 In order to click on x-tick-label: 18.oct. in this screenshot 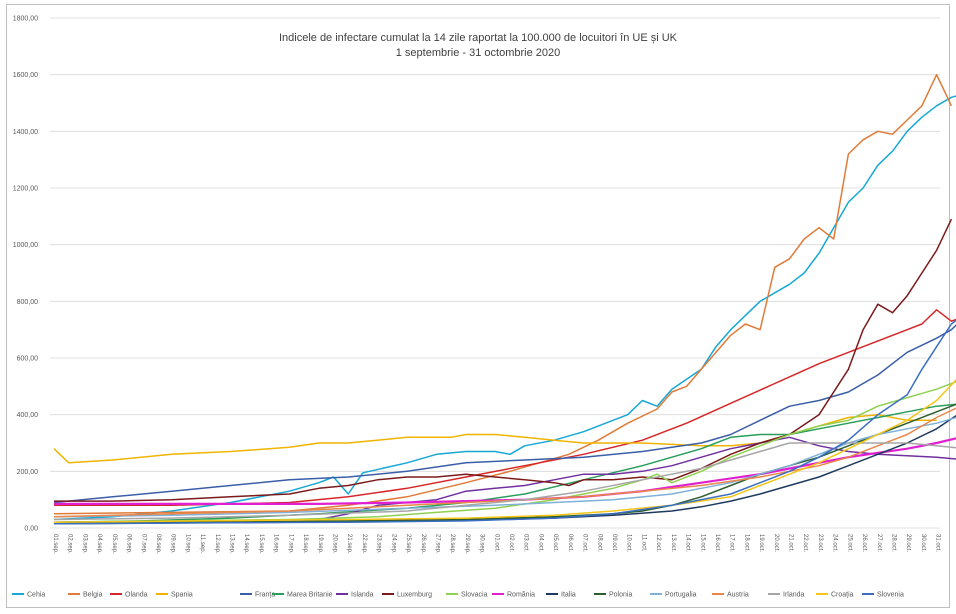, I will do `click(746, 543)`.